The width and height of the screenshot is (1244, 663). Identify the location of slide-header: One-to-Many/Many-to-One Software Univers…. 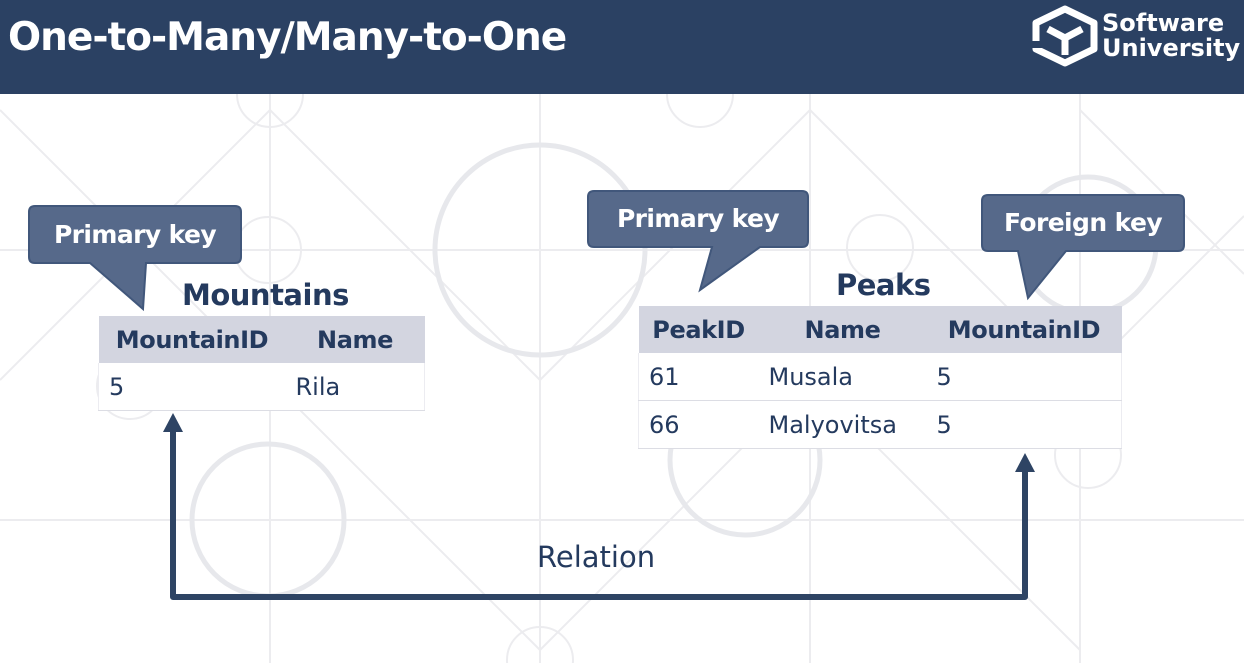
(622, 47).